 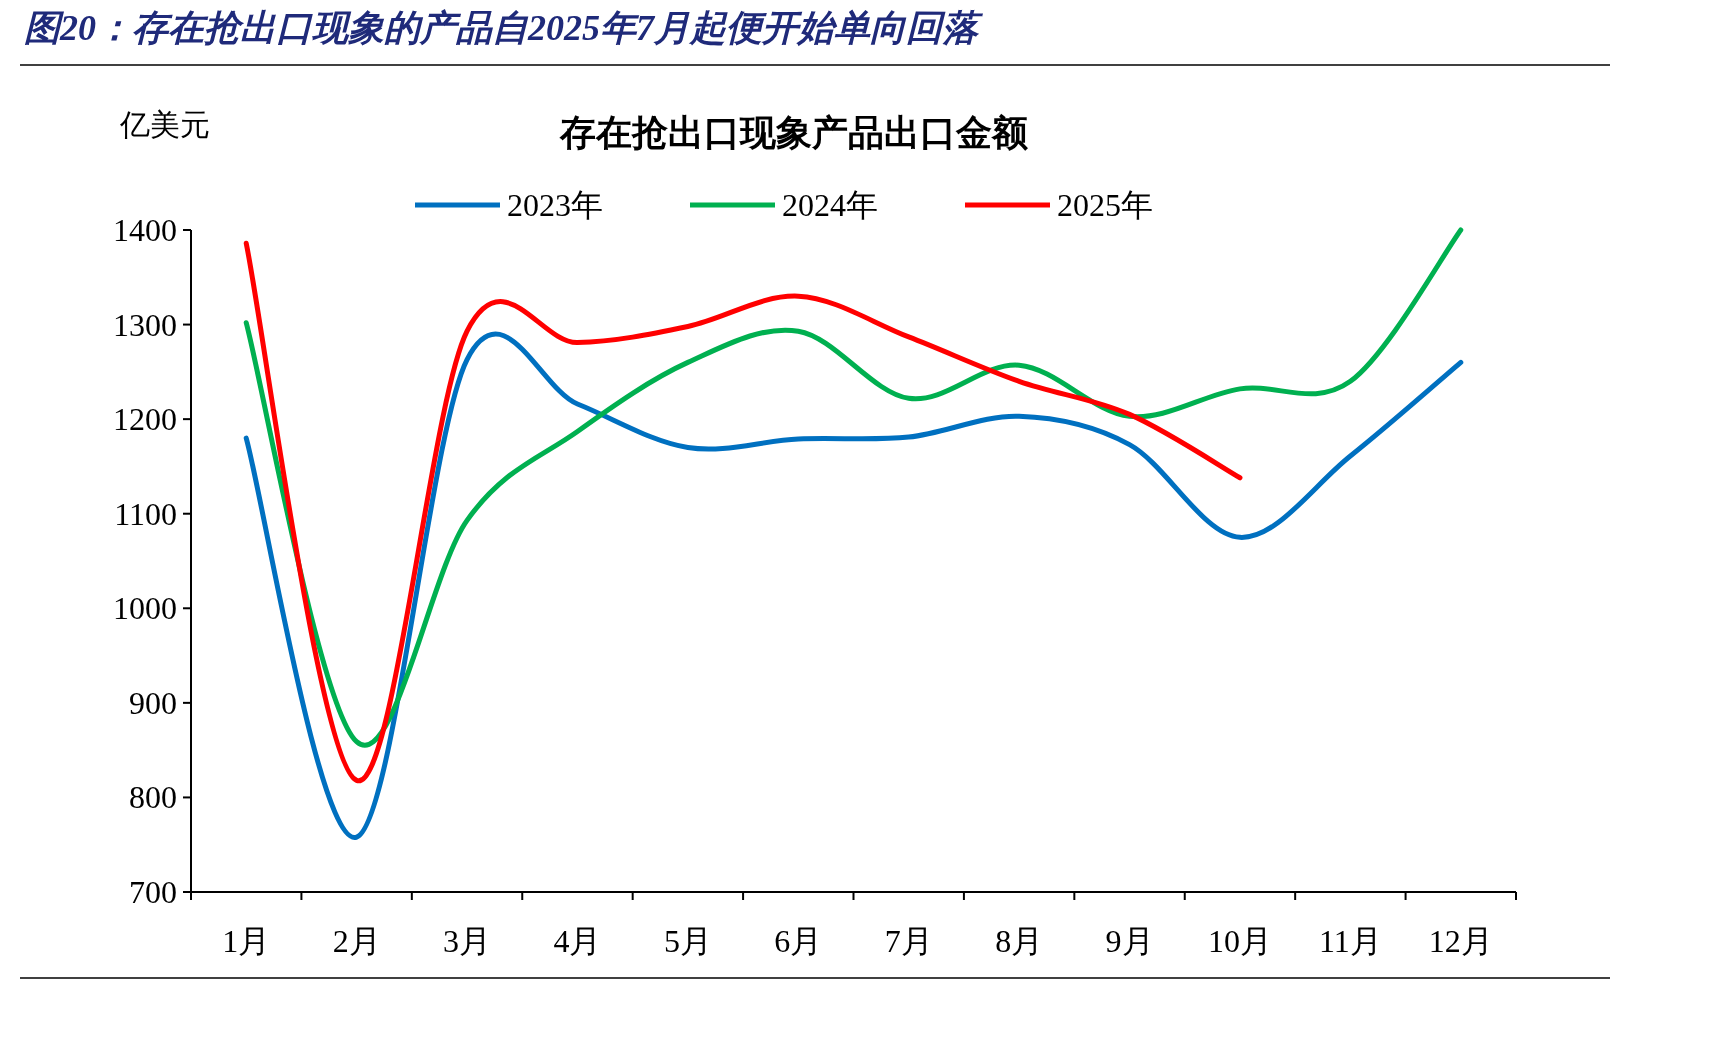 I want to click on legend-label: 2025年, so click(x=1105, y=205).